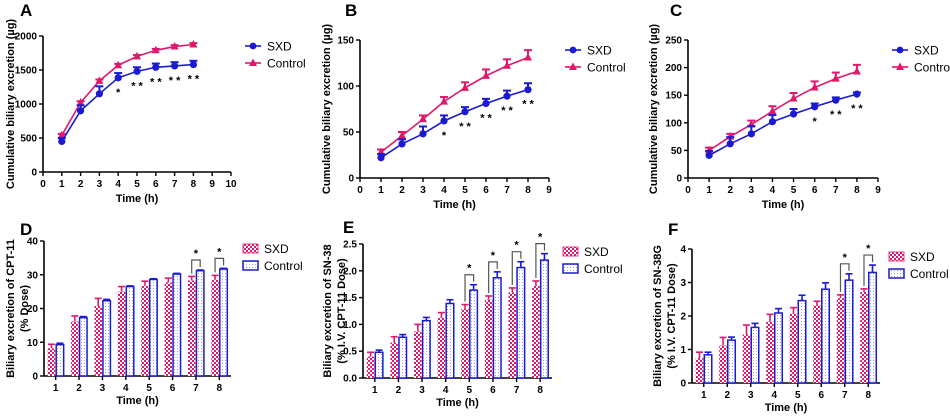 The height and width of the screenshot is (417, 950). Describe the element at coordinates (231, 184) in the screenshot. I see `x-tick-label: 10` at that location.